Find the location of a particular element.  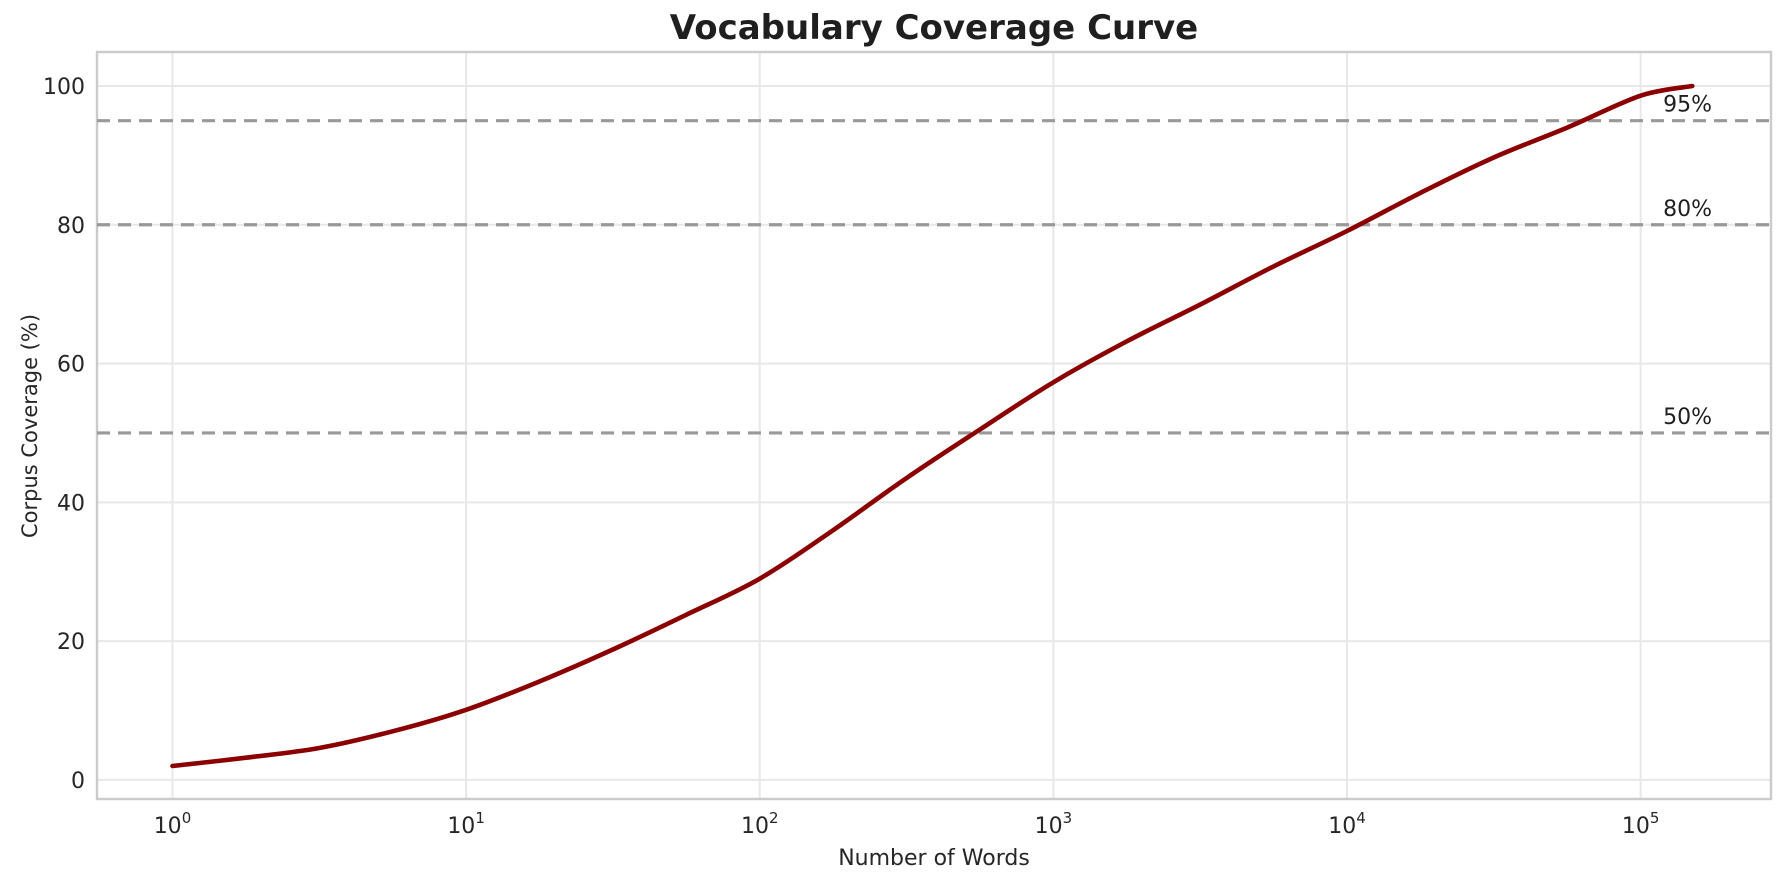

chart-title: Vocabulary Coverage Curve is located at coordinates (934, 28).